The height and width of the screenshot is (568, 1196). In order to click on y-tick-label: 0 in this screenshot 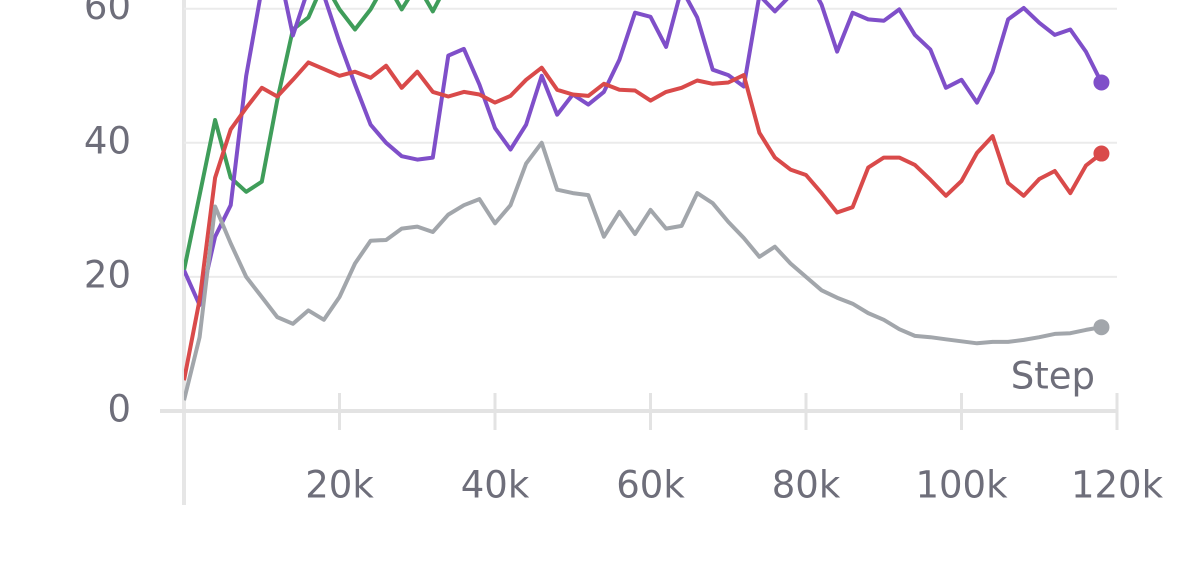, I will do `click(119, 409)`.